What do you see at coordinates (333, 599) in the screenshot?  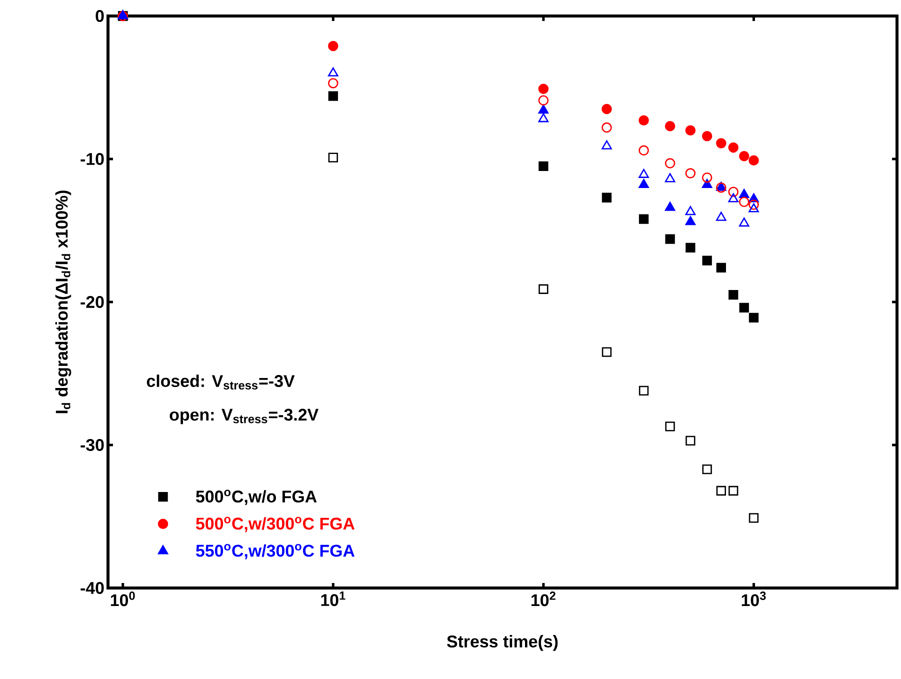 I see `x-tick-label: 10$^{1}$` at bounding box center [333, 599].